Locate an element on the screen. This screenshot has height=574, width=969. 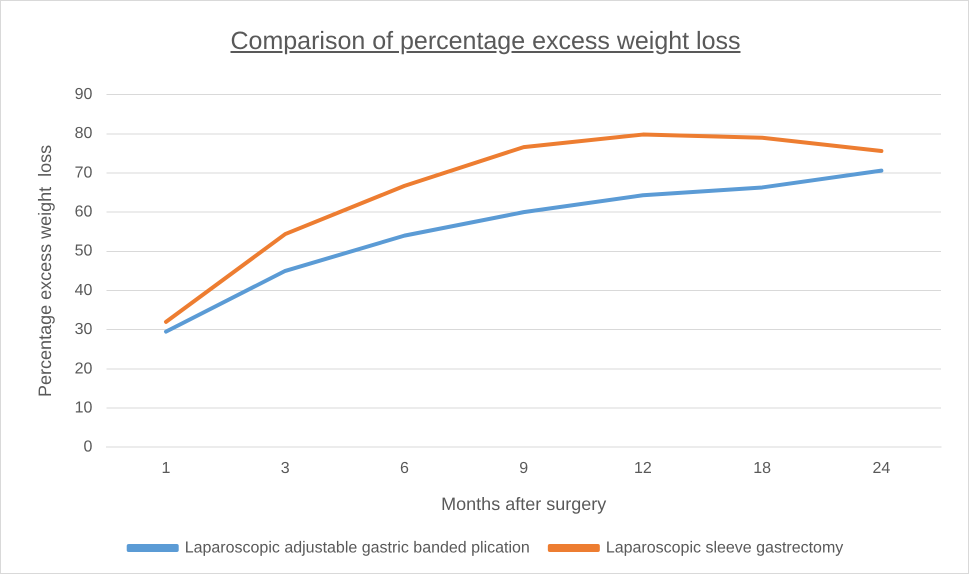
x-tick-label: 9 is located at coordinates (523, 469).